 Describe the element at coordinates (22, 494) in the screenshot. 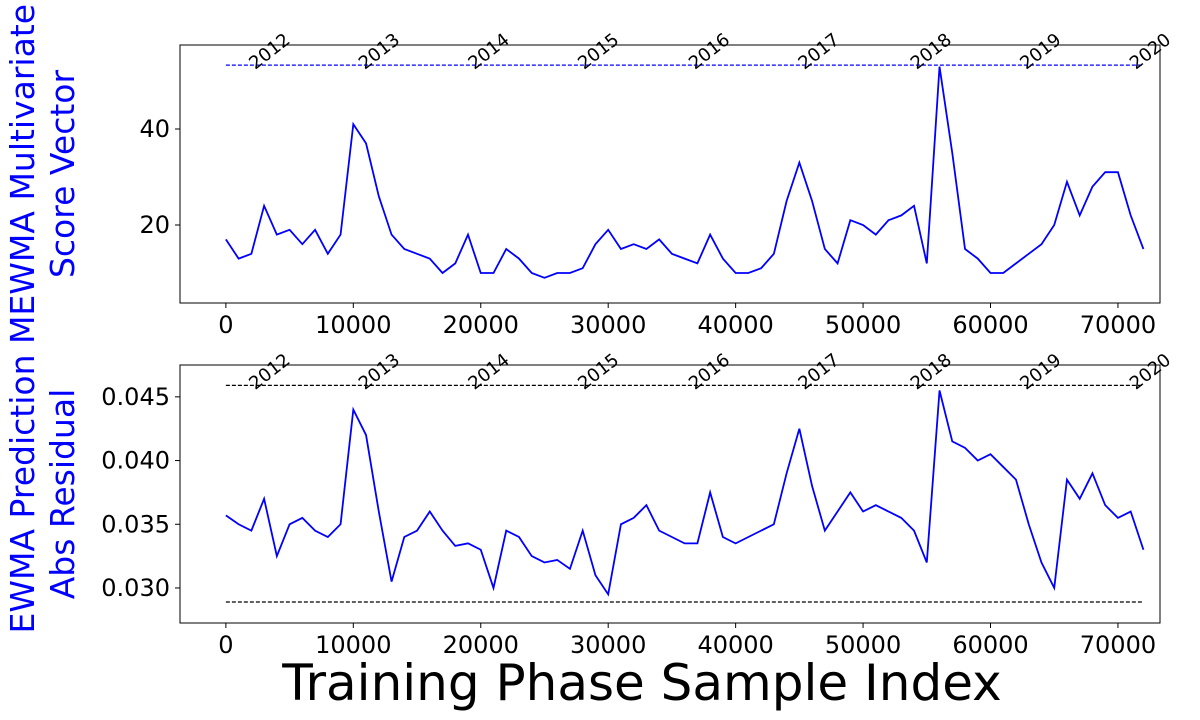

I see `y-axis-label: EWMA Prediction` at that location.